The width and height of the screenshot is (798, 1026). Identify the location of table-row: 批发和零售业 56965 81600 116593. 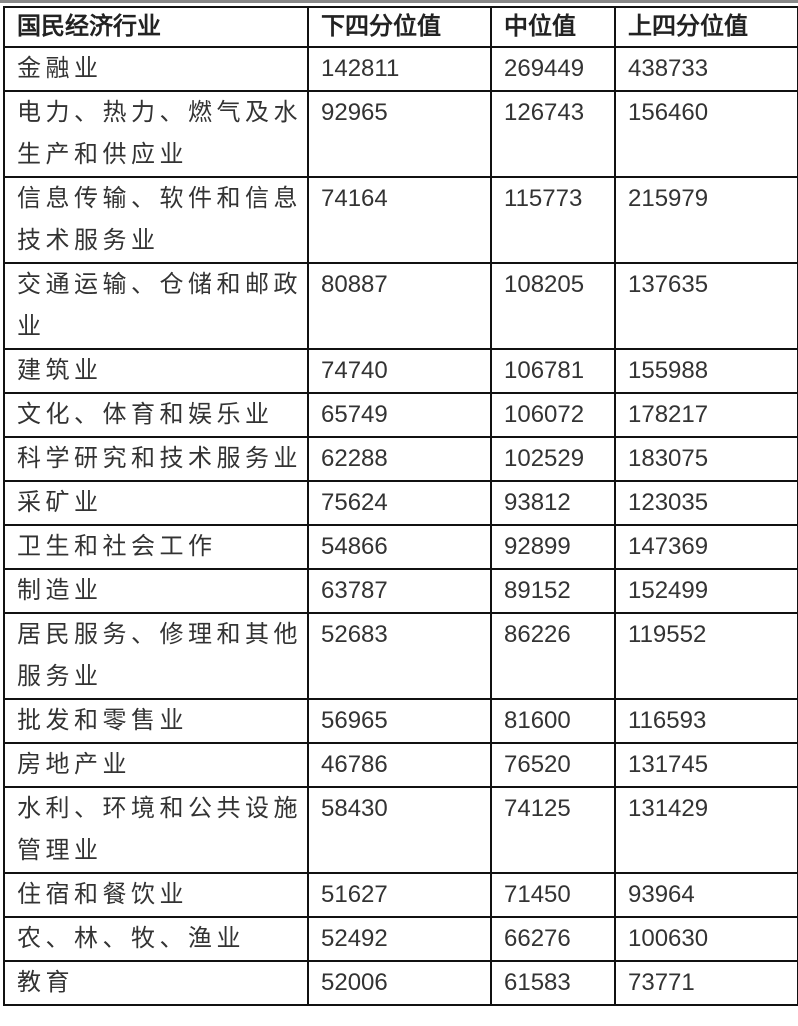
(400, 721).